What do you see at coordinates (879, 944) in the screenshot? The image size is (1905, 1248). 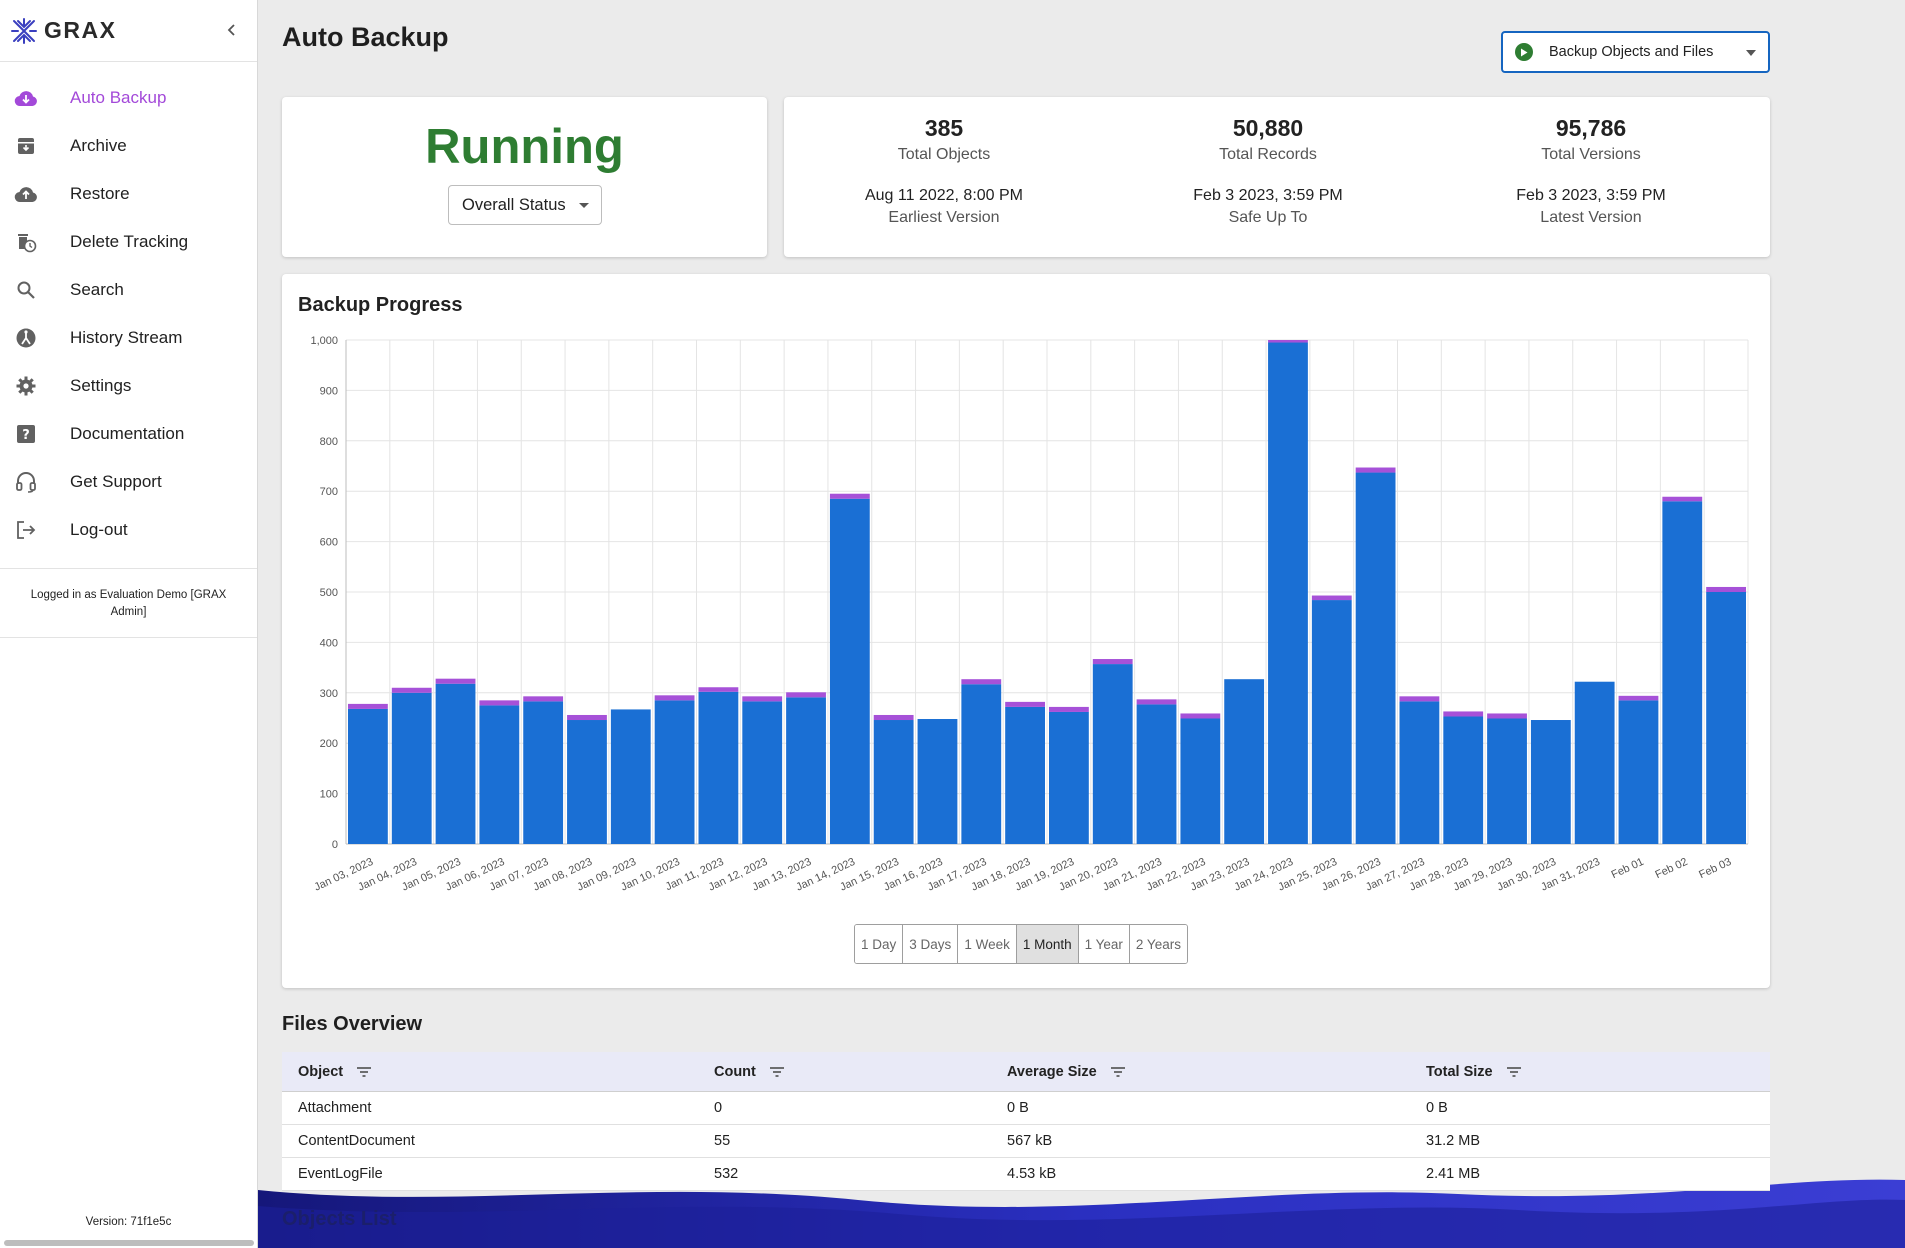 I see `range-button-1-day: 1 Day` at bounding box center [879, 944].